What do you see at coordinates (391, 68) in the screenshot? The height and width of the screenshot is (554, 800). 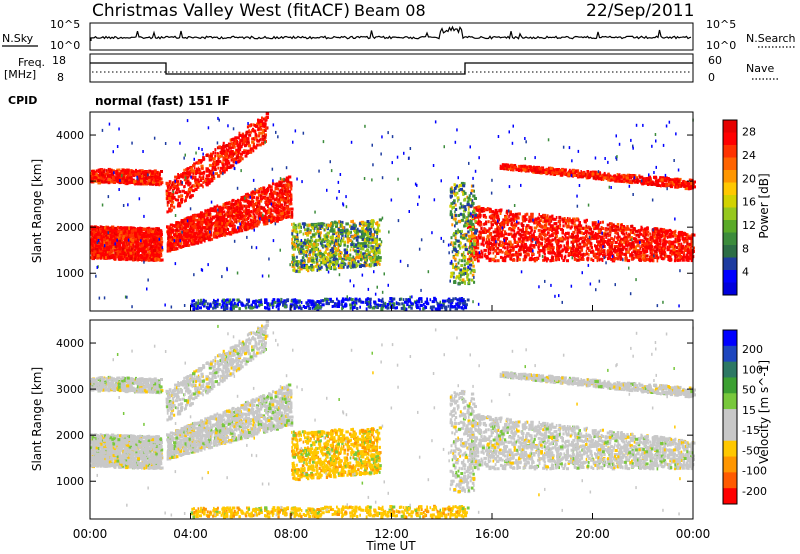 I see `freq-series` at bounding box center [391, 68].